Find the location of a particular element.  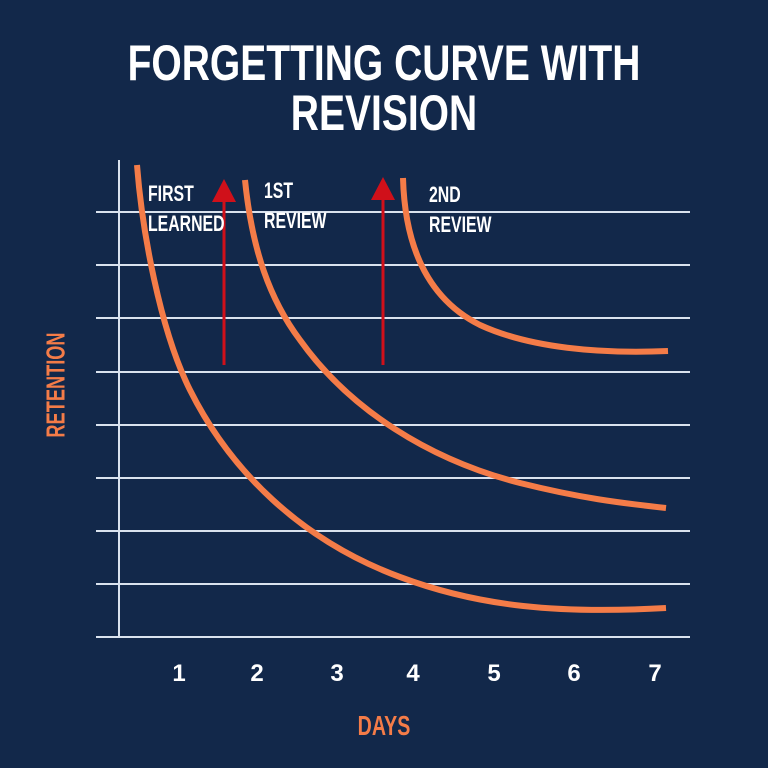

x-tick-6: 6 is located at coordinates (574, 673).